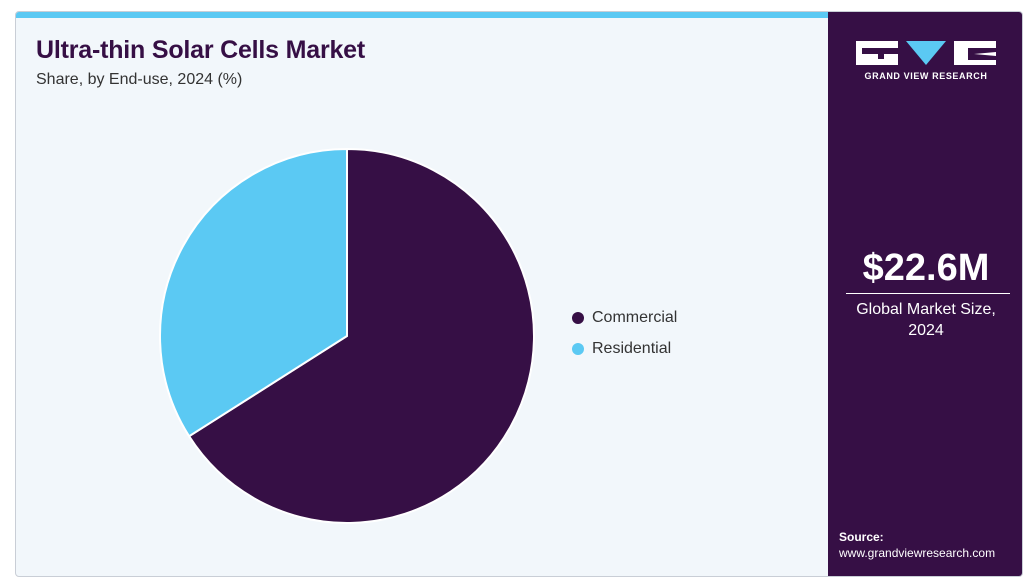  What do you see at coordinates (926, 53) in the screenshot?
I see `grand-view-research-logo-icon` at bounding box center [926, 53].